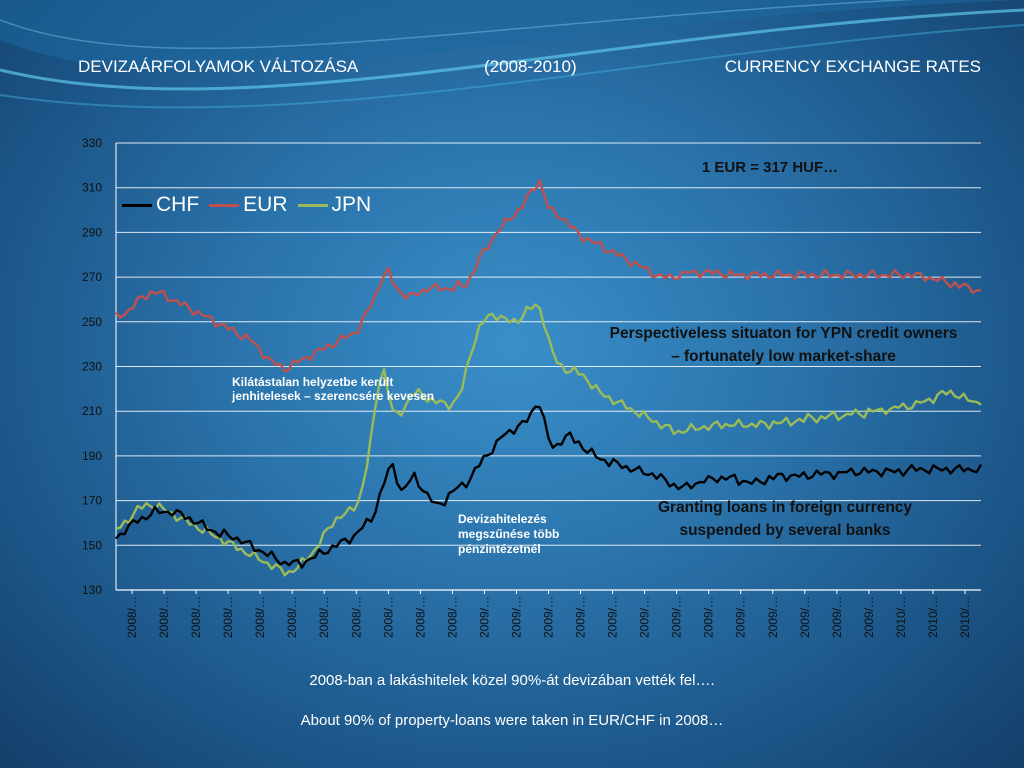  Describe the element at coordinates (92, 143) in the screenshot. I see `y-tick-label: 330` at that location.